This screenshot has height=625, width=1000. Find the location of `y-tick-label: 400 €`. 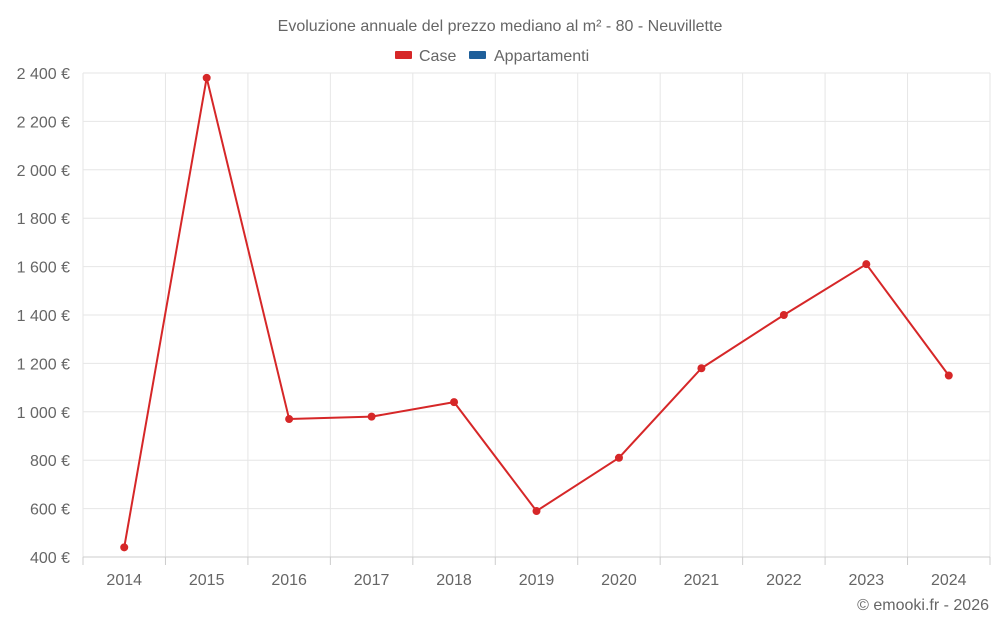

y-tick-label: 400 € is located at coordinates (50, 558).